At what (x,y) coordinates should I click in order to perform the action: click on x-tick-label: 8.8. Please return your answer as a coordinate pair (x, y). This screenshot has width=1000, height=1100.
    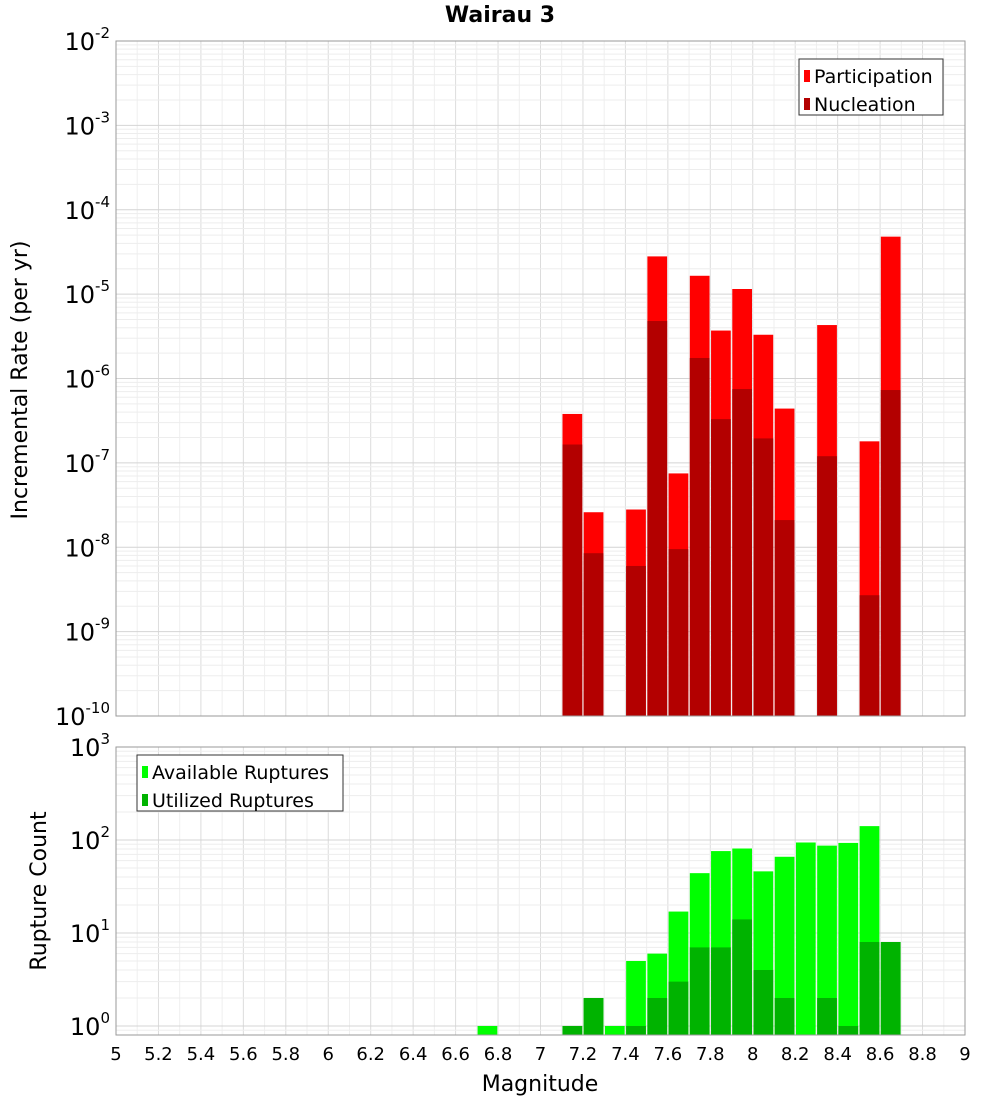
    Looking at the image, I should click on (922, 1054).